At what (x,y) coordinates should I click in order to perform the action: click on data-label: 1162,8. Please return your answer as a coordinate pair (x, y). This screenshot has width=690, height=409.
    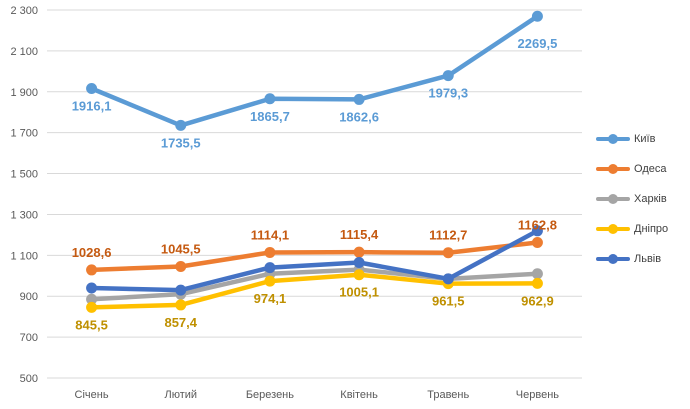
    Looking at the image, I should click on (537, 224).